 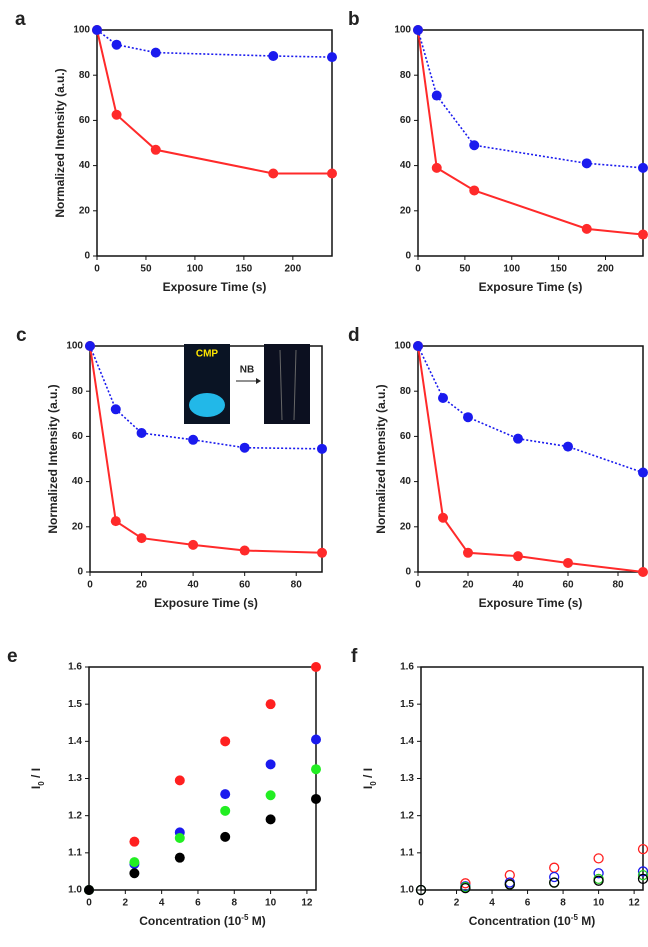 I want to click on y-tick-label: 1.2, so click(x=407, y=815).